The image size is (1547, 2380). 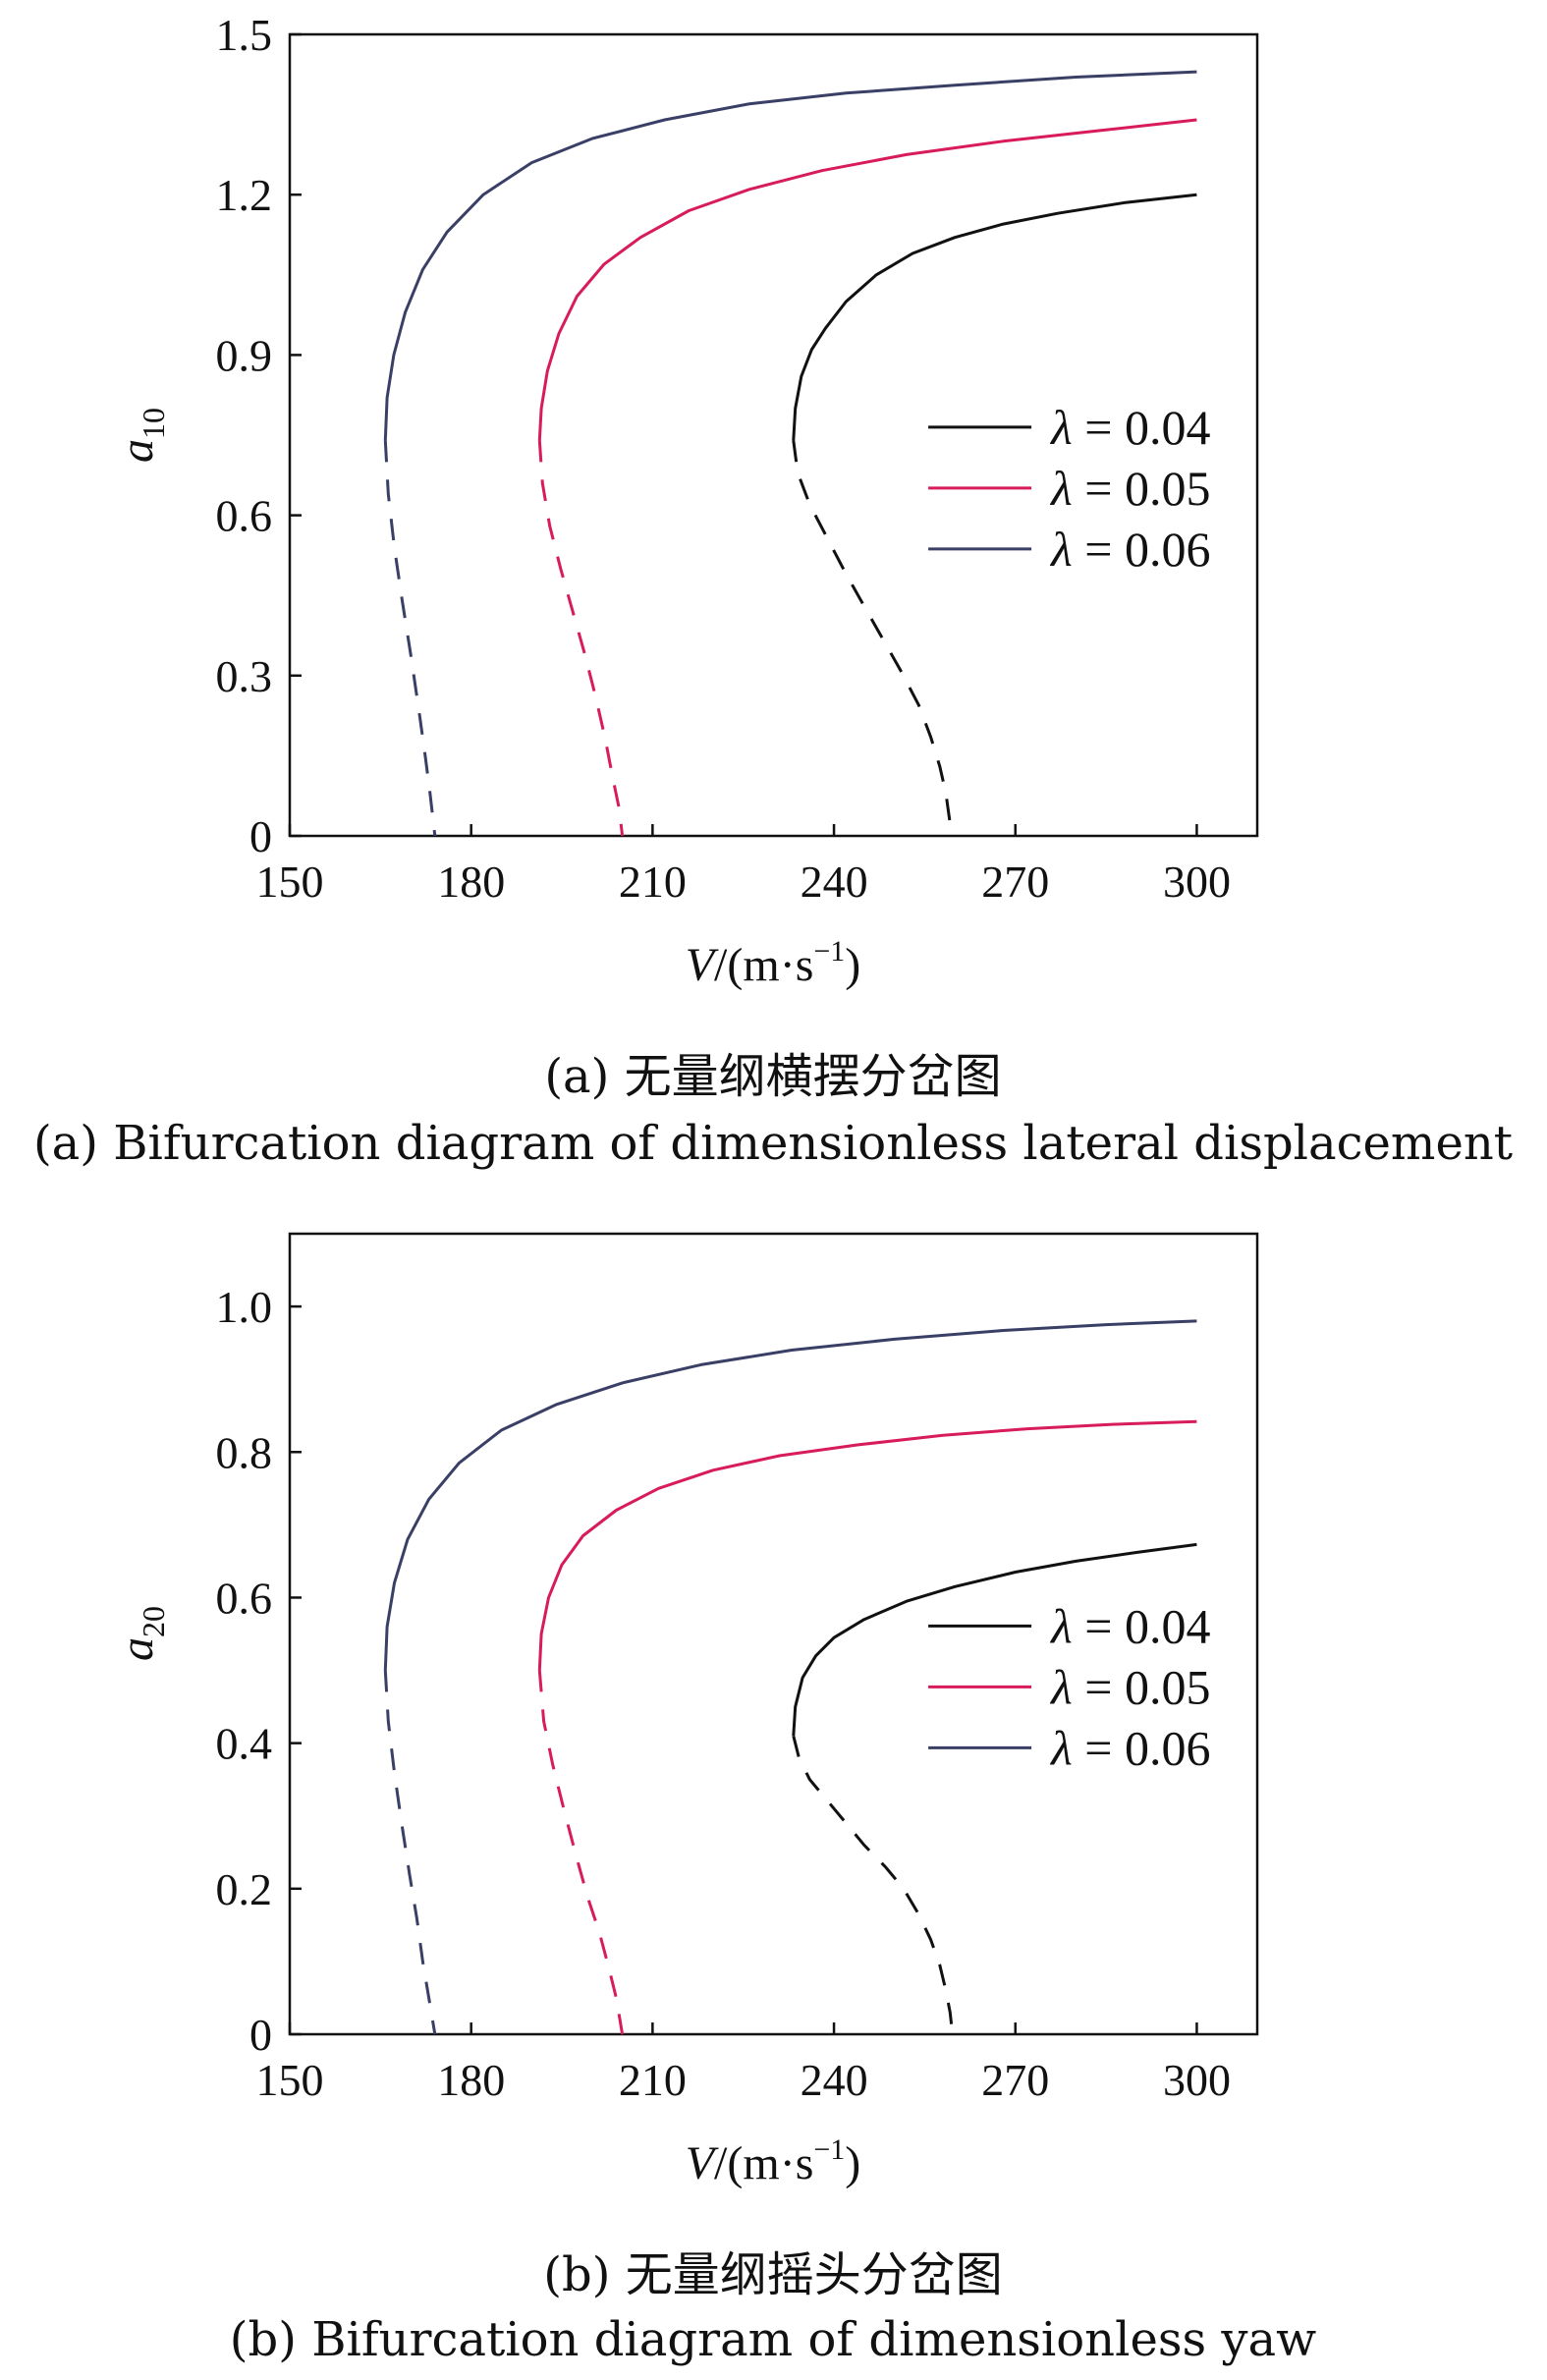 I want to click on y-axis-ticks: 0 0.3 0.6 0.9 1.2 1.5, so click(x=259, y=435).